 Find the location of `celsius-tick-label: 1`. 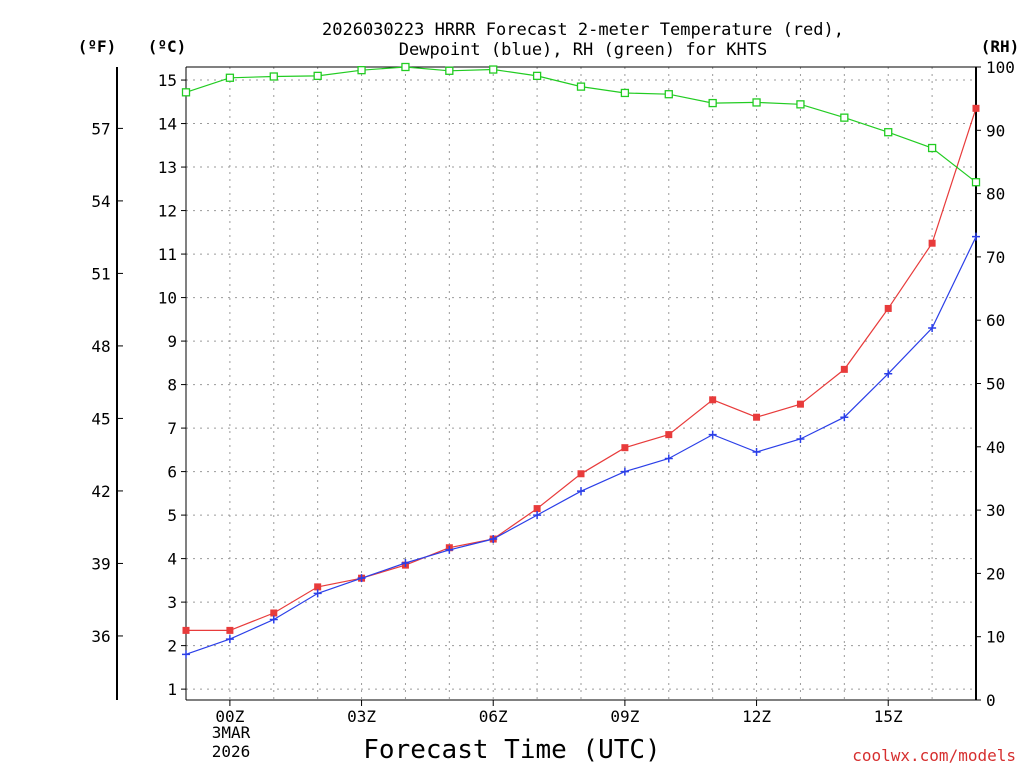

celsius-tick-label: 1 is located at coordinates (172, 689).